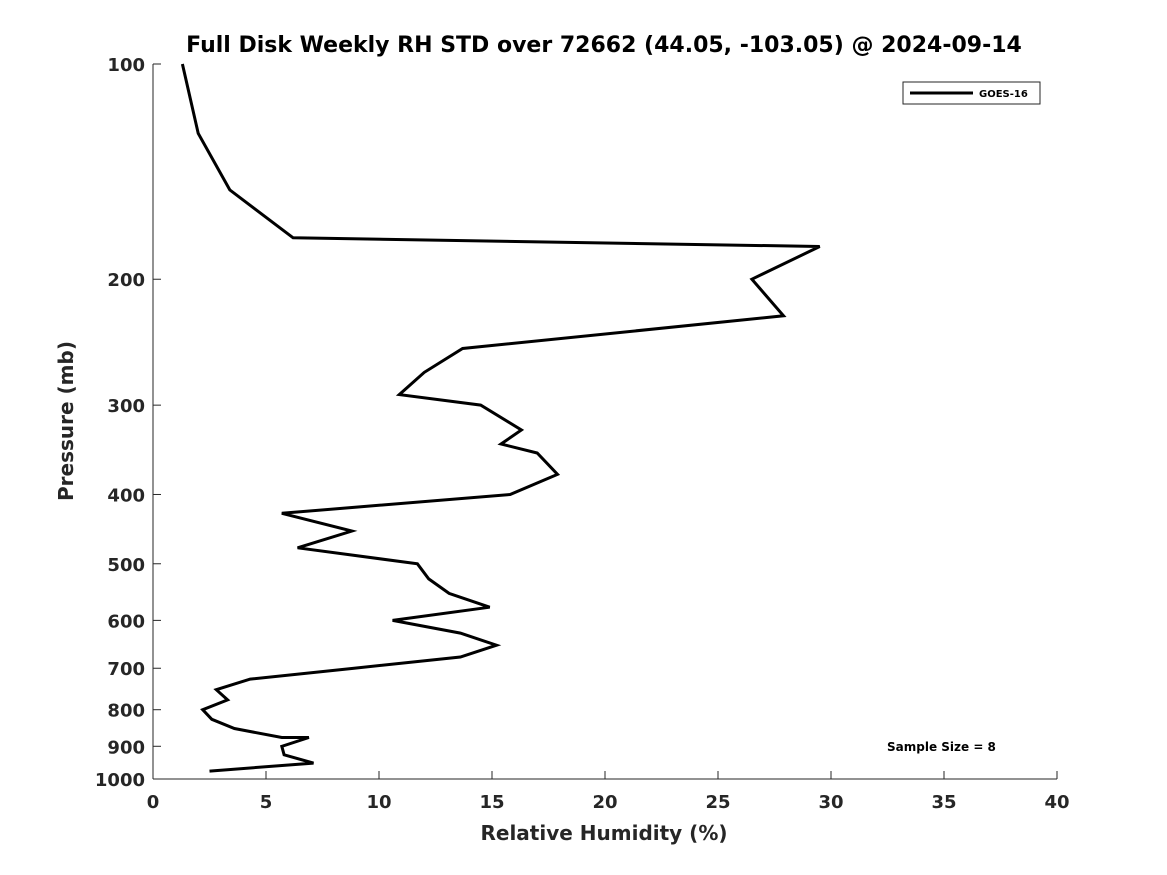 The width and height of the screenshot is (1167, 875). Describe the element at coordinates (943, 802) in the screenshot. I see `x-tick-label: 35` at that location.